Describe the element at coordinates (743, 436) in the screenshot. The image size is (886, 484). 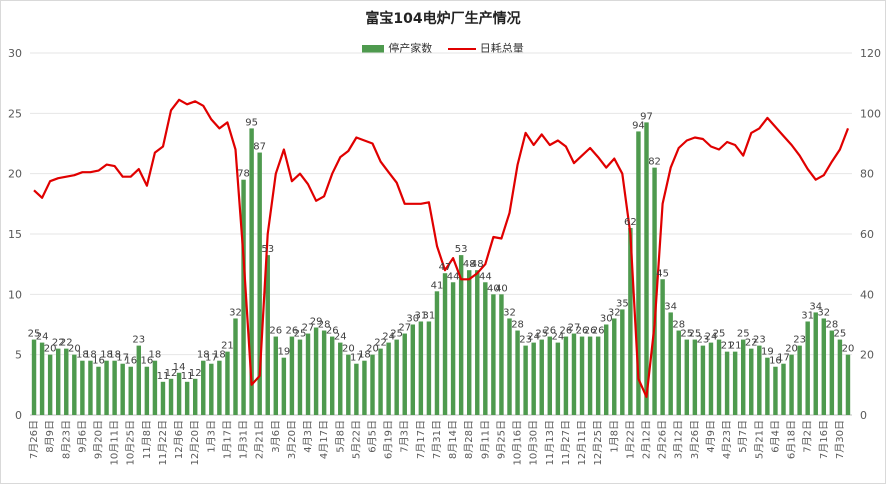
I see `x-tick-label: 5月7日` at that location.